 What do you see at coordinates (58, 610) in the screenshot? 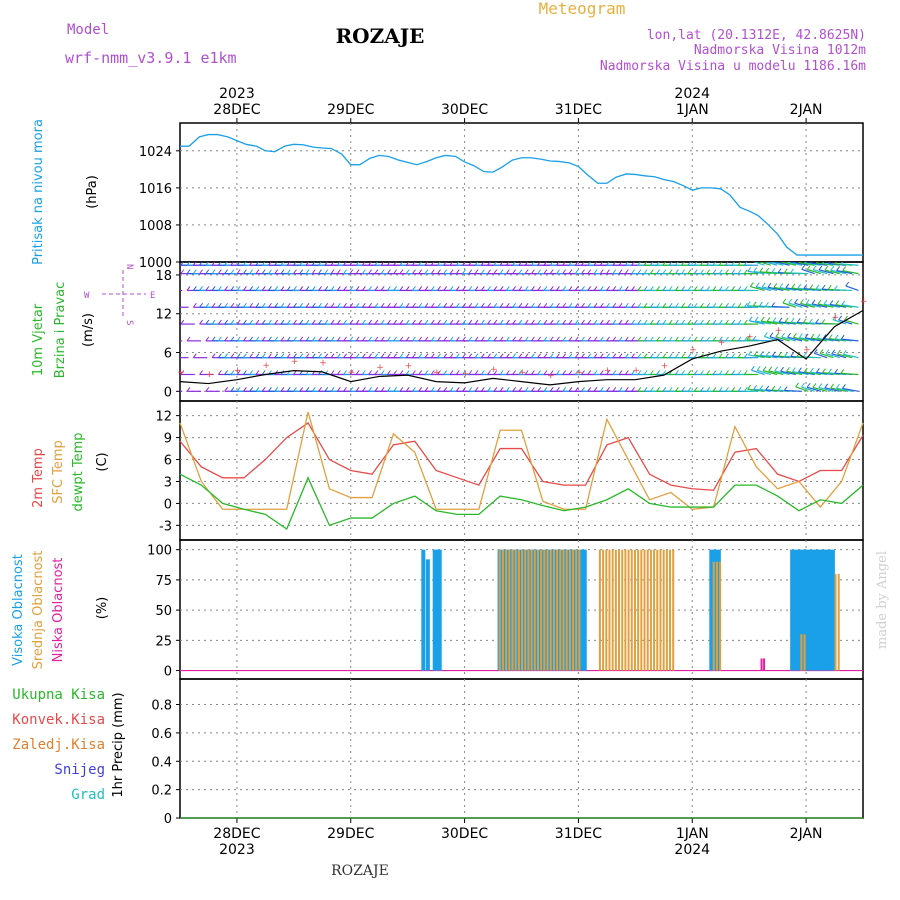
I see `cloud-ylabel-low: Niska Oblacnost` at bounding box center [58, 610].